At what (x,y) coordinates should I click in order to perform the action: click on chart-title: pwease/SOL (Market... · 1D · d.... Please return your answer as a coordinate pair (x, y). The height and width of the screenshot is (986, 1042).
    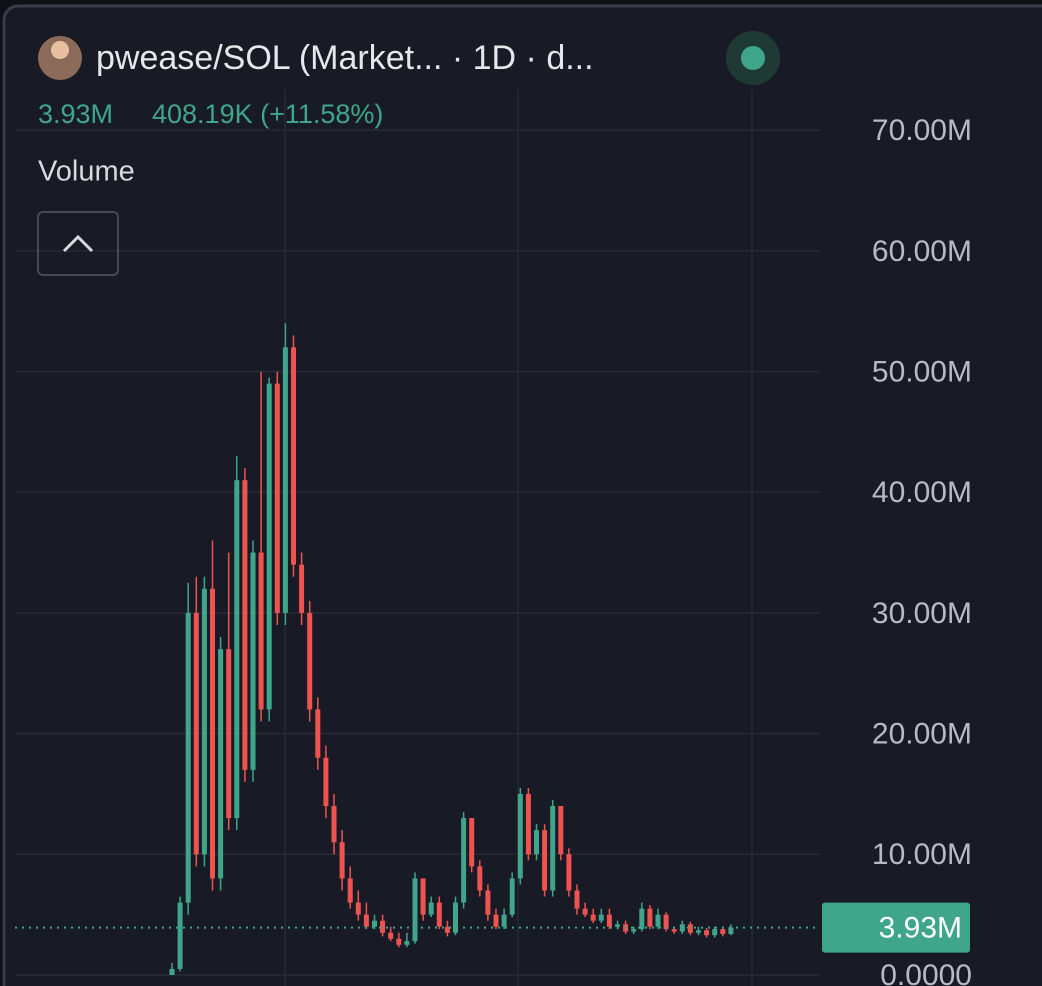
    Looking at the image, I should click on (345, 58).